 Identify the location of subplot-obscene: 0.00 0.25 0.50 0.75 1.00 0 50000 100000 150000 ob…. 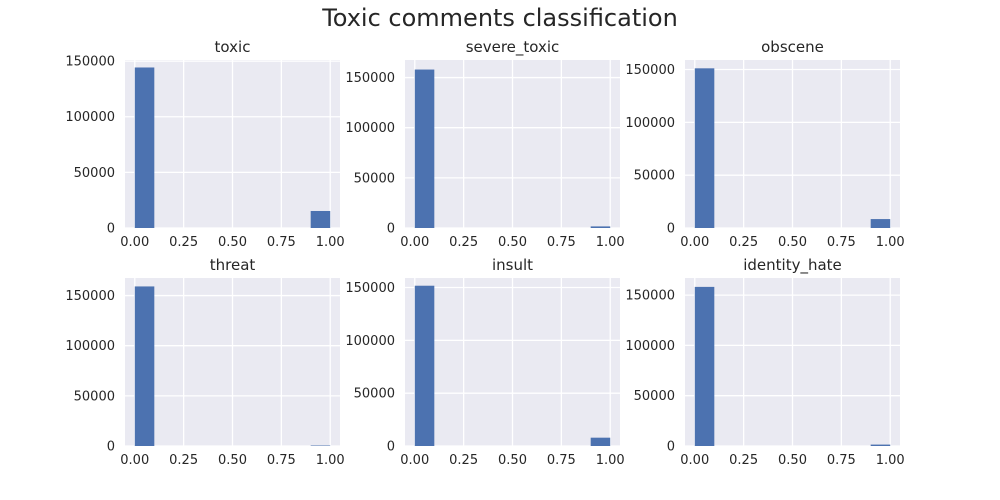
(764, 144).